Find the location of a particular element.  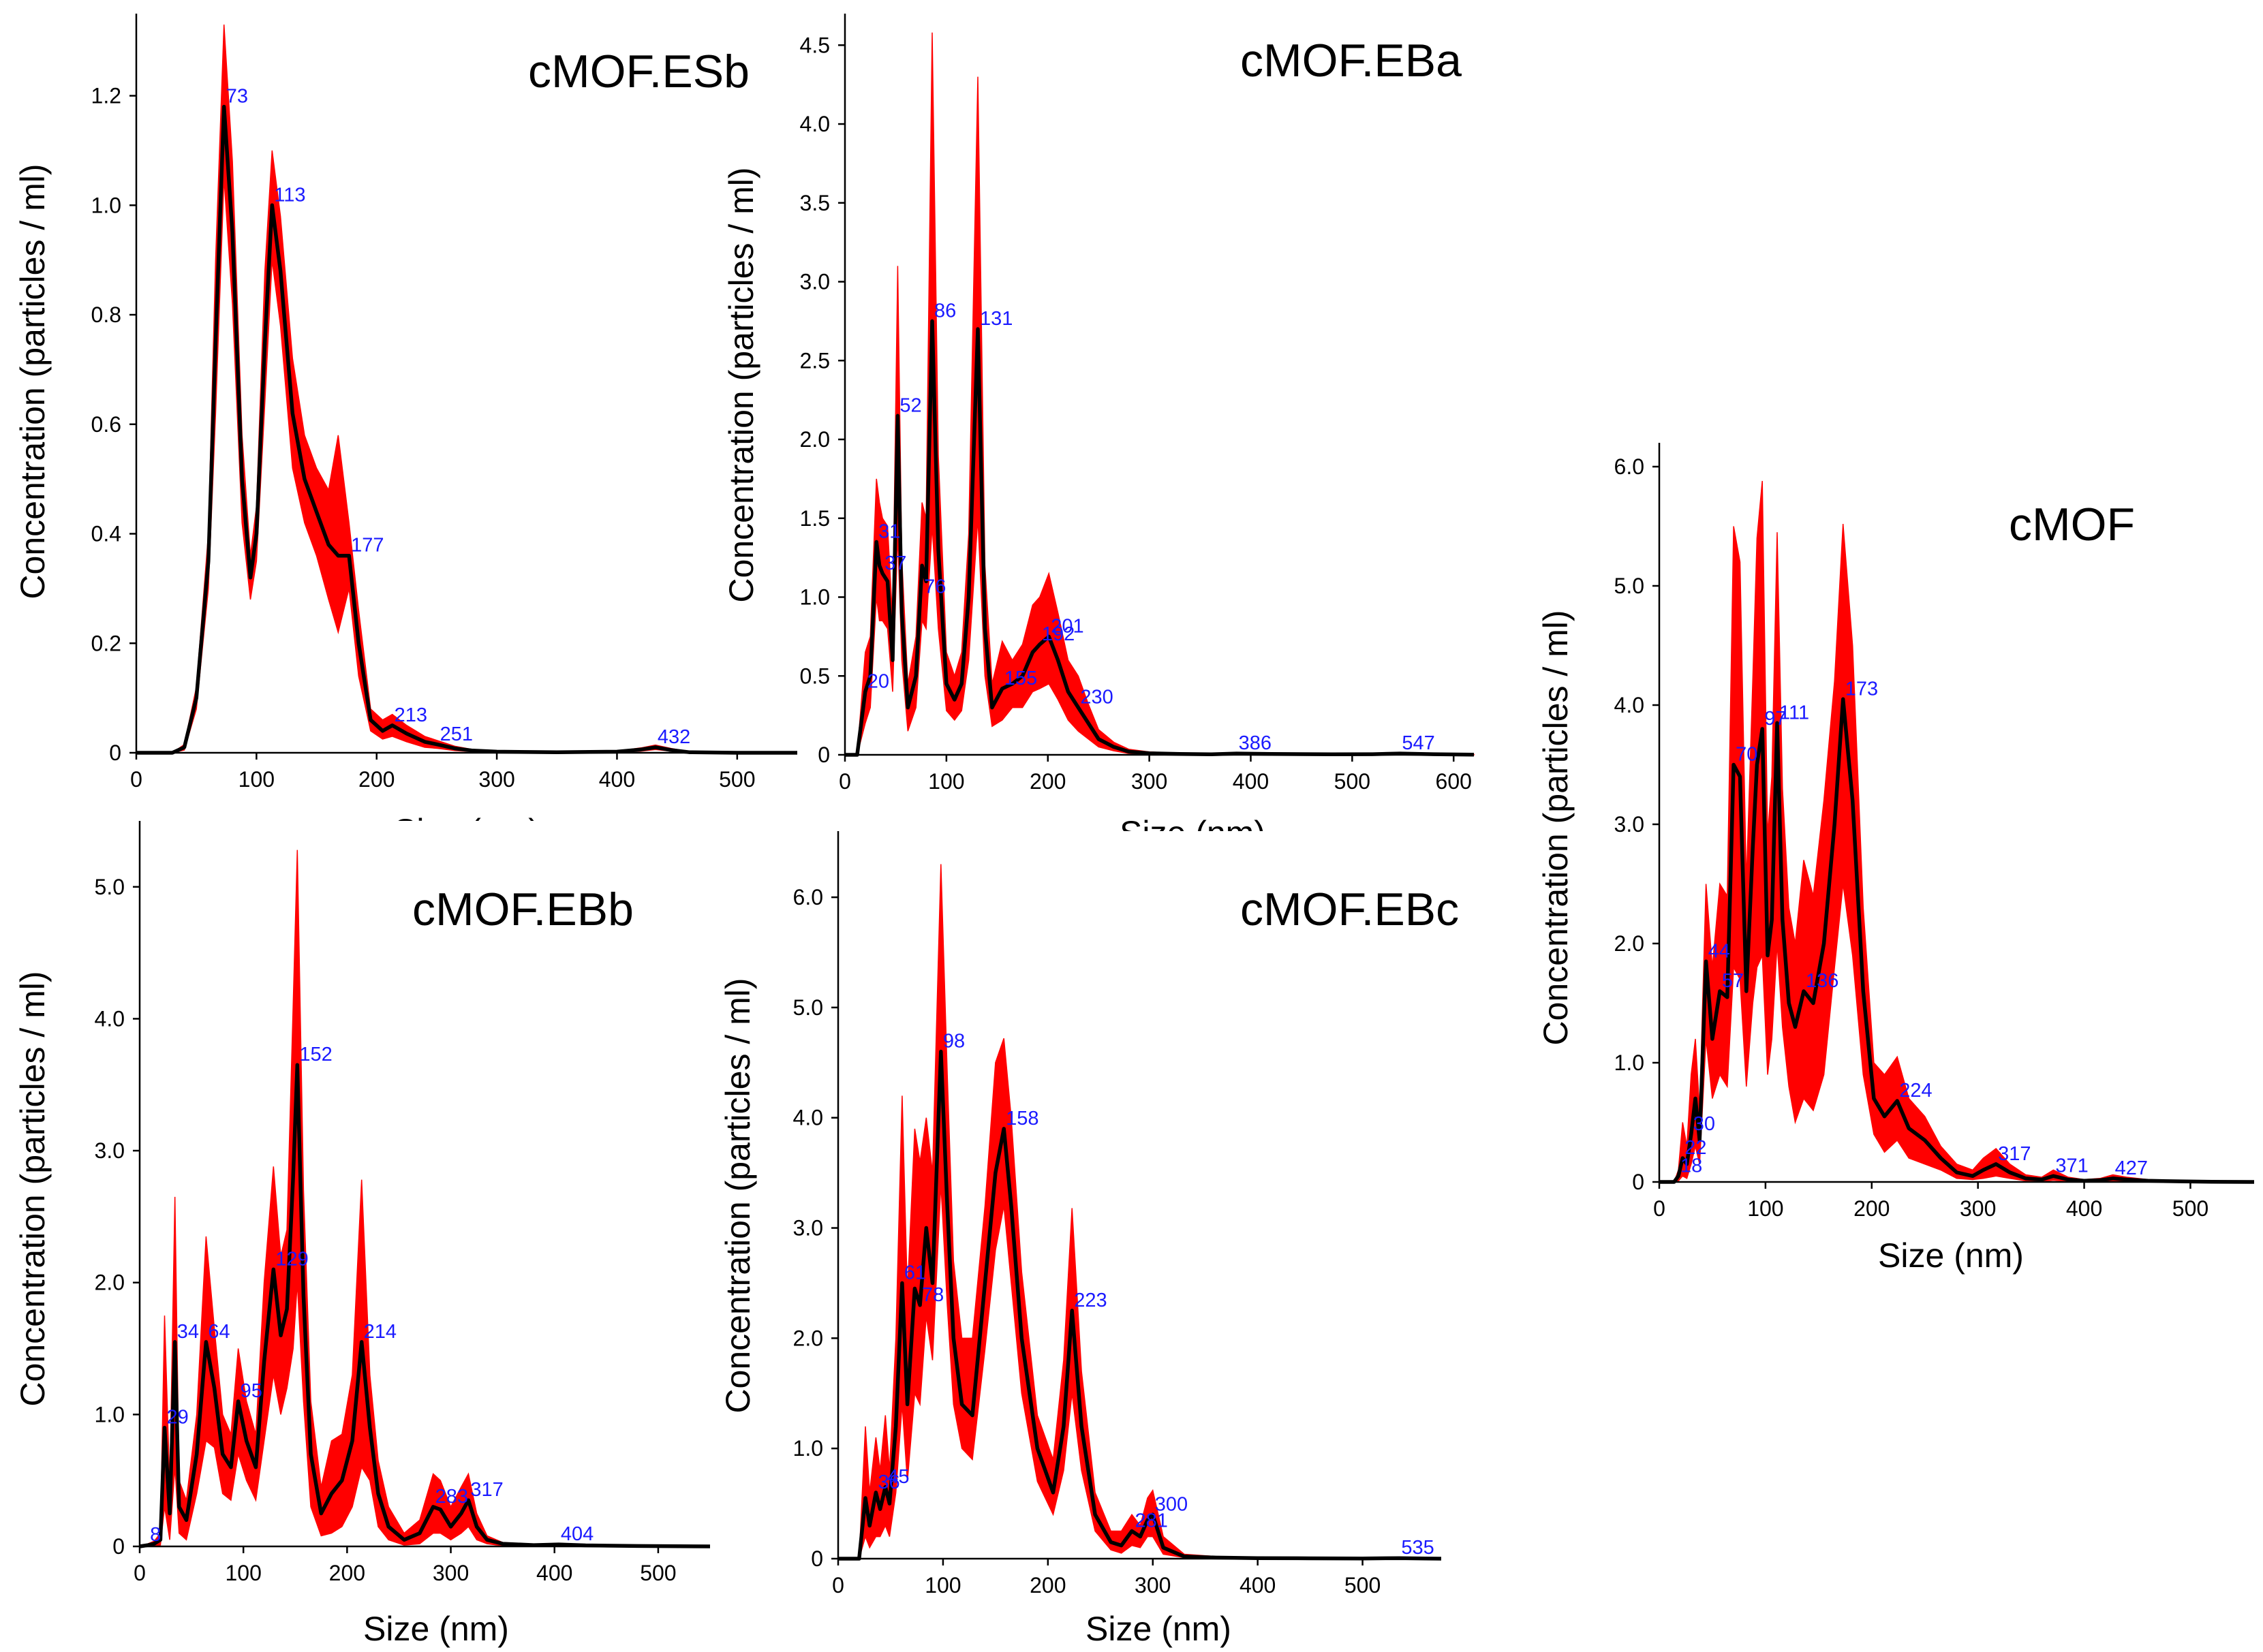

peak-size-label: 29 is located at coordinates (178, 1418).